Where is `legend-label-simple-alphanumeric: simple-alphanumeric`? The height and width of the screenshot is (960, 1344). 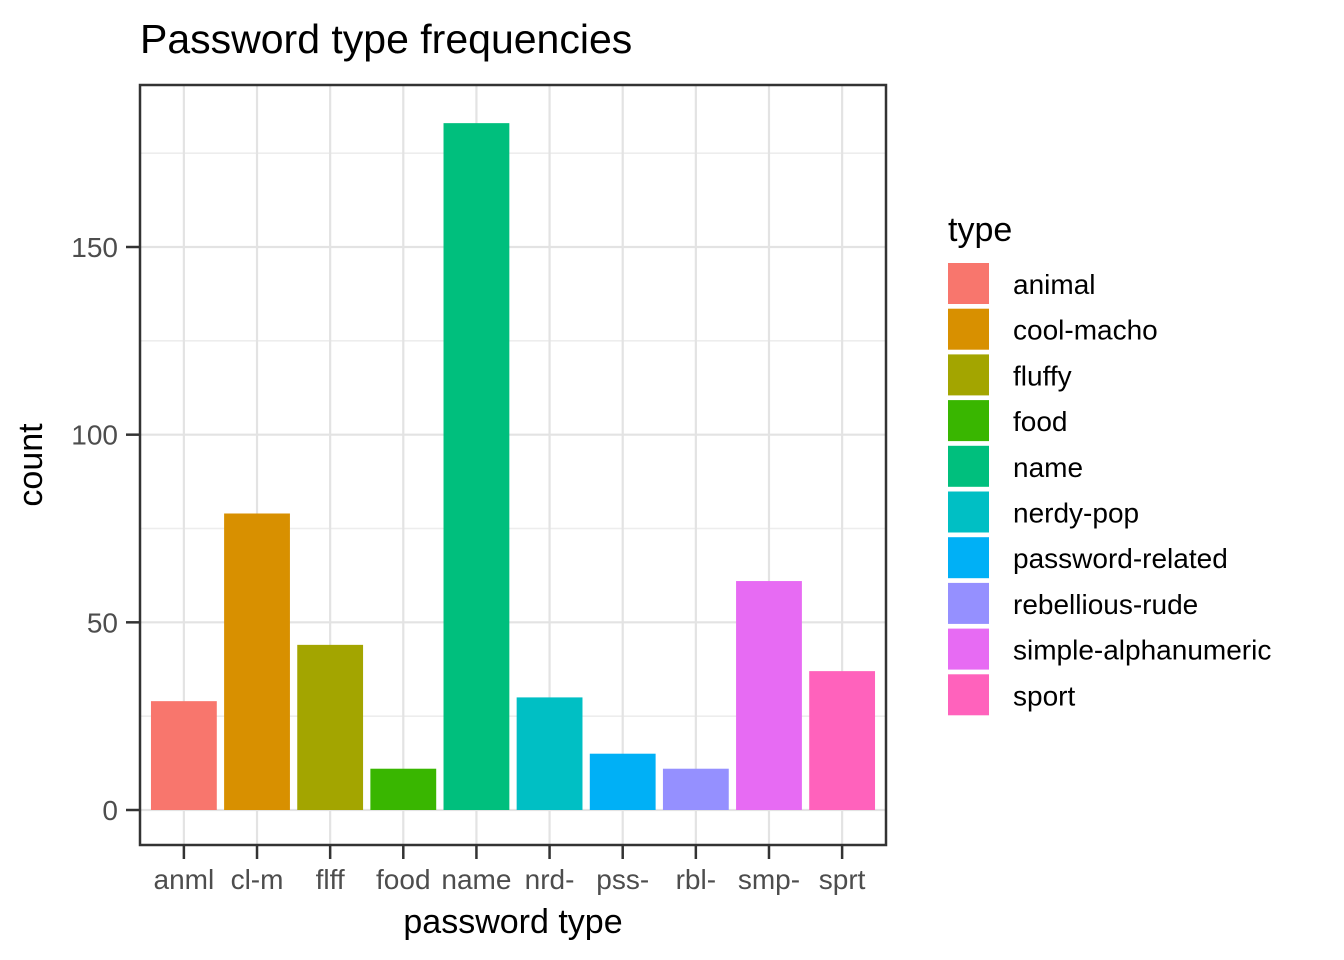 legend-label-simple-alphanumeric: simple-alphanumeric is located at coordinates (1142, 650).